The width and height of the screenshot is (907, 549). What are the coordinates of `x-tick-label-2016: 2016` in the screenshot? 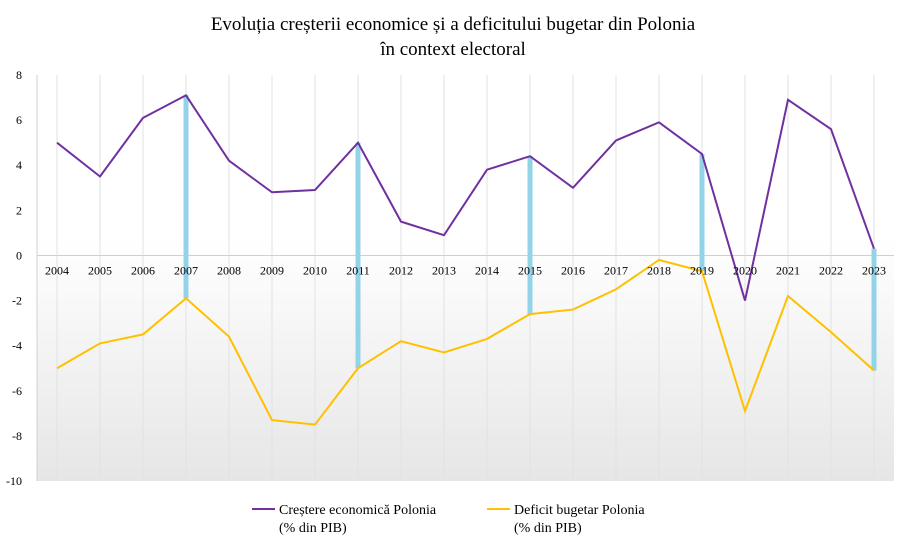 It's located at (573, 270).